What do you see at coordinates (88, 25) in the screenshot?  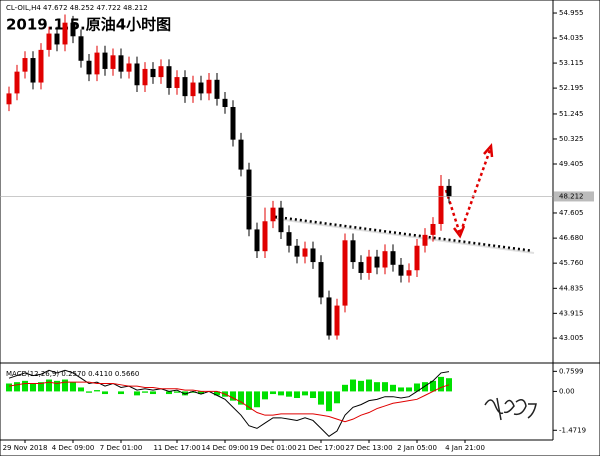 I see `chart-title: 2019.1.5.原油4小时图` at bounding box center [88, 25].